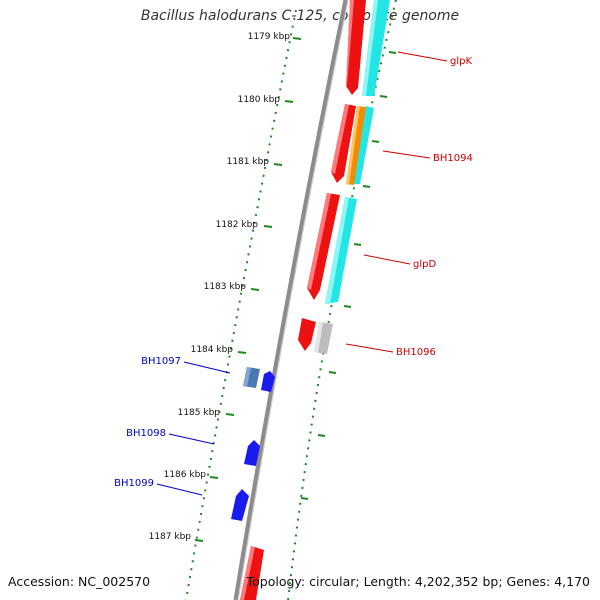 Image resolution: width=600 pixels, height=600 pixels. I want to click on cds-BH1097, so click(268, 381).